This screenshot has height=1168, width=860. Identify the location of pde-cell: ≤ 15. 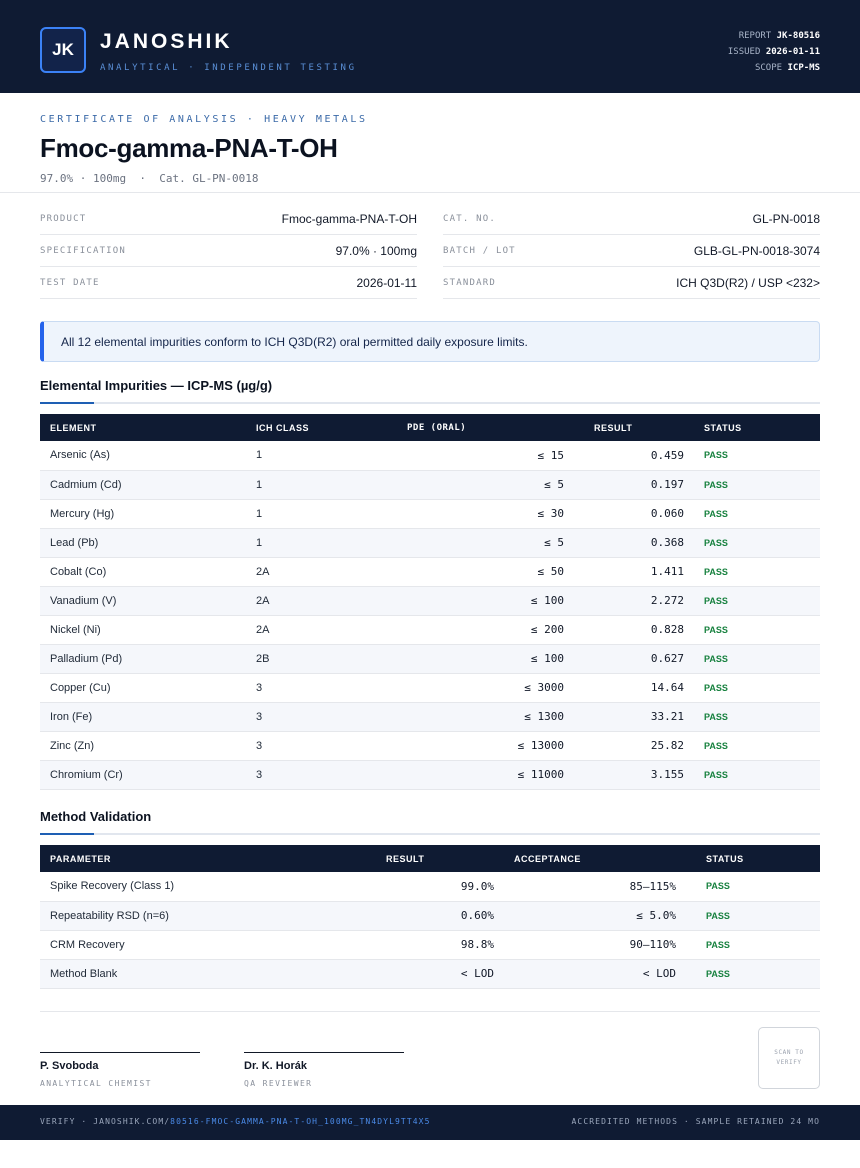
(488, 456).